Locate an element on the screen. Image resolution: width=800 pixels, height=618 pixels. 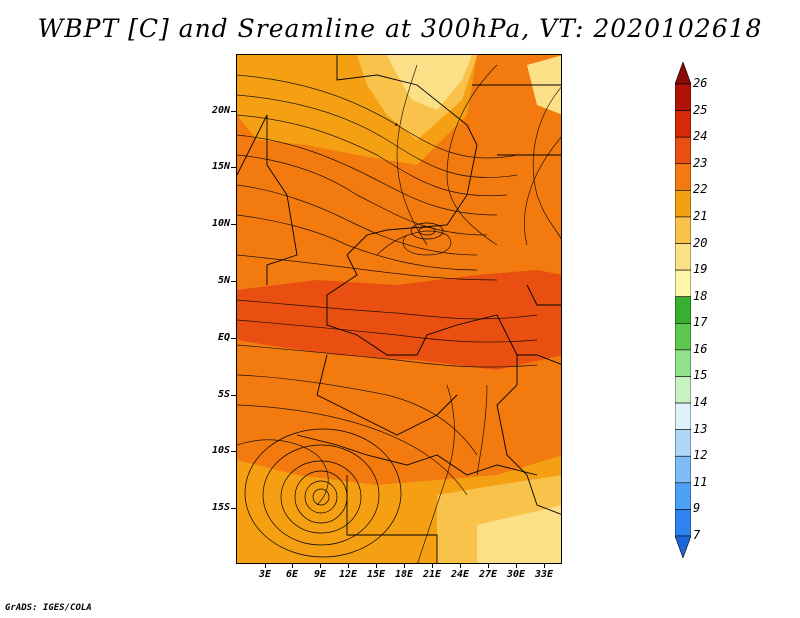
colorbar-label: 24 is located at coordinates (700, 136).